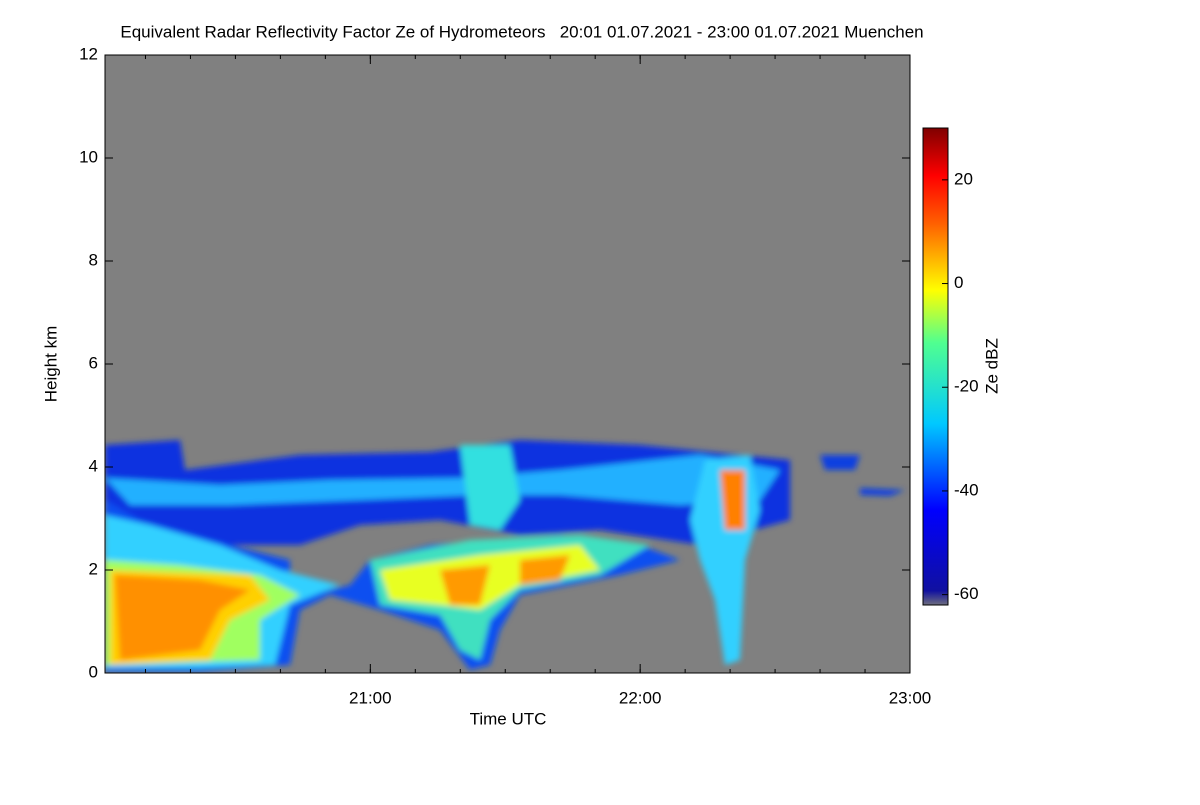 This screenshot has height=805, width=1200. Describe the element at coordinates (958, 282) in the screenshot. I see `colorbar-tick-label: 0` at that location.